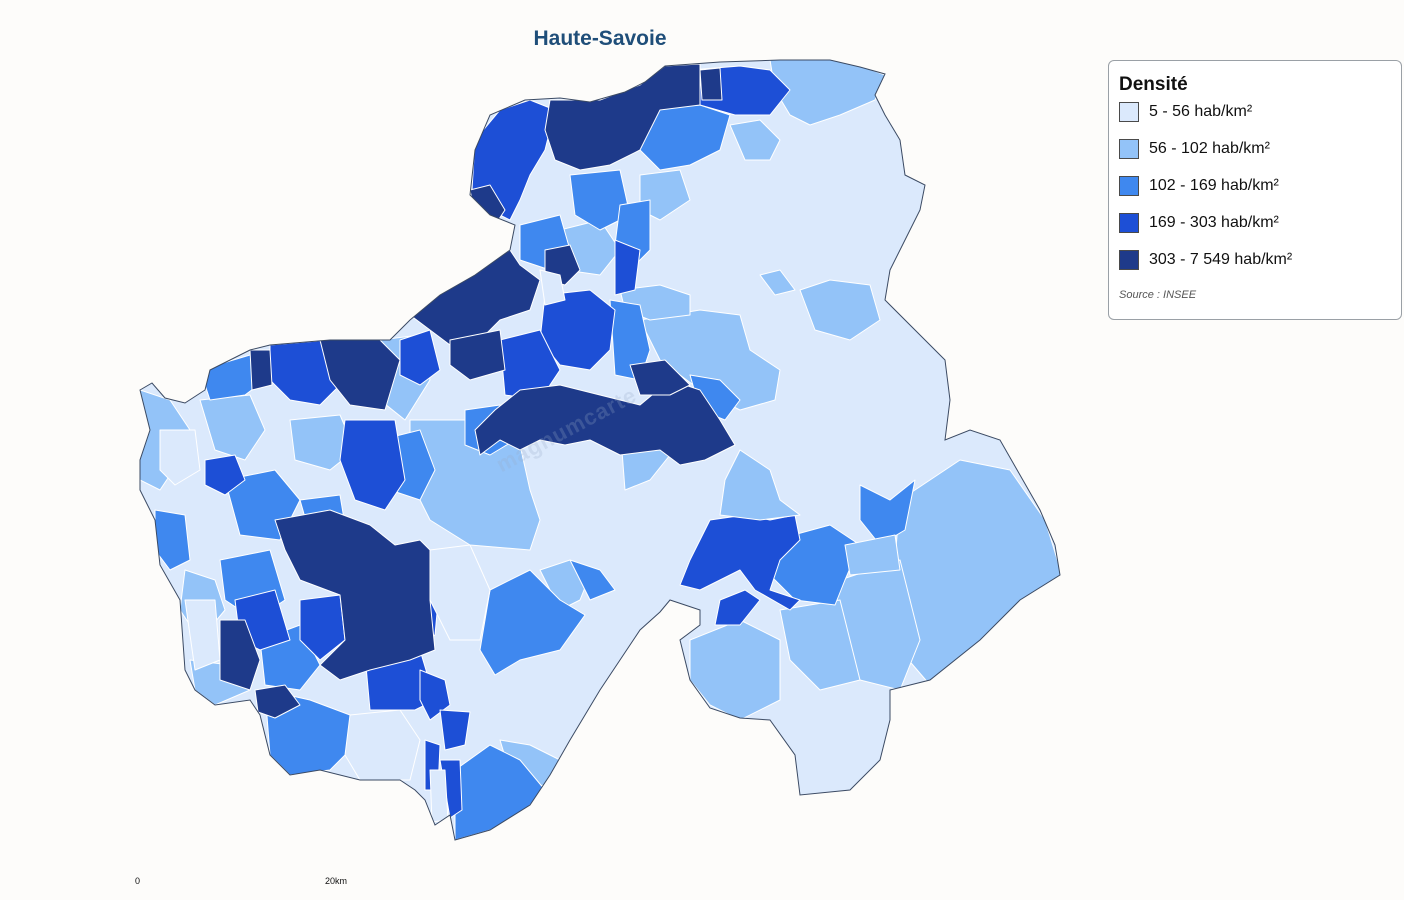 This screenshot has width=1404, height=900. I want to click on legend-label: 169 - 303 hab/km², so click(1214, 222).